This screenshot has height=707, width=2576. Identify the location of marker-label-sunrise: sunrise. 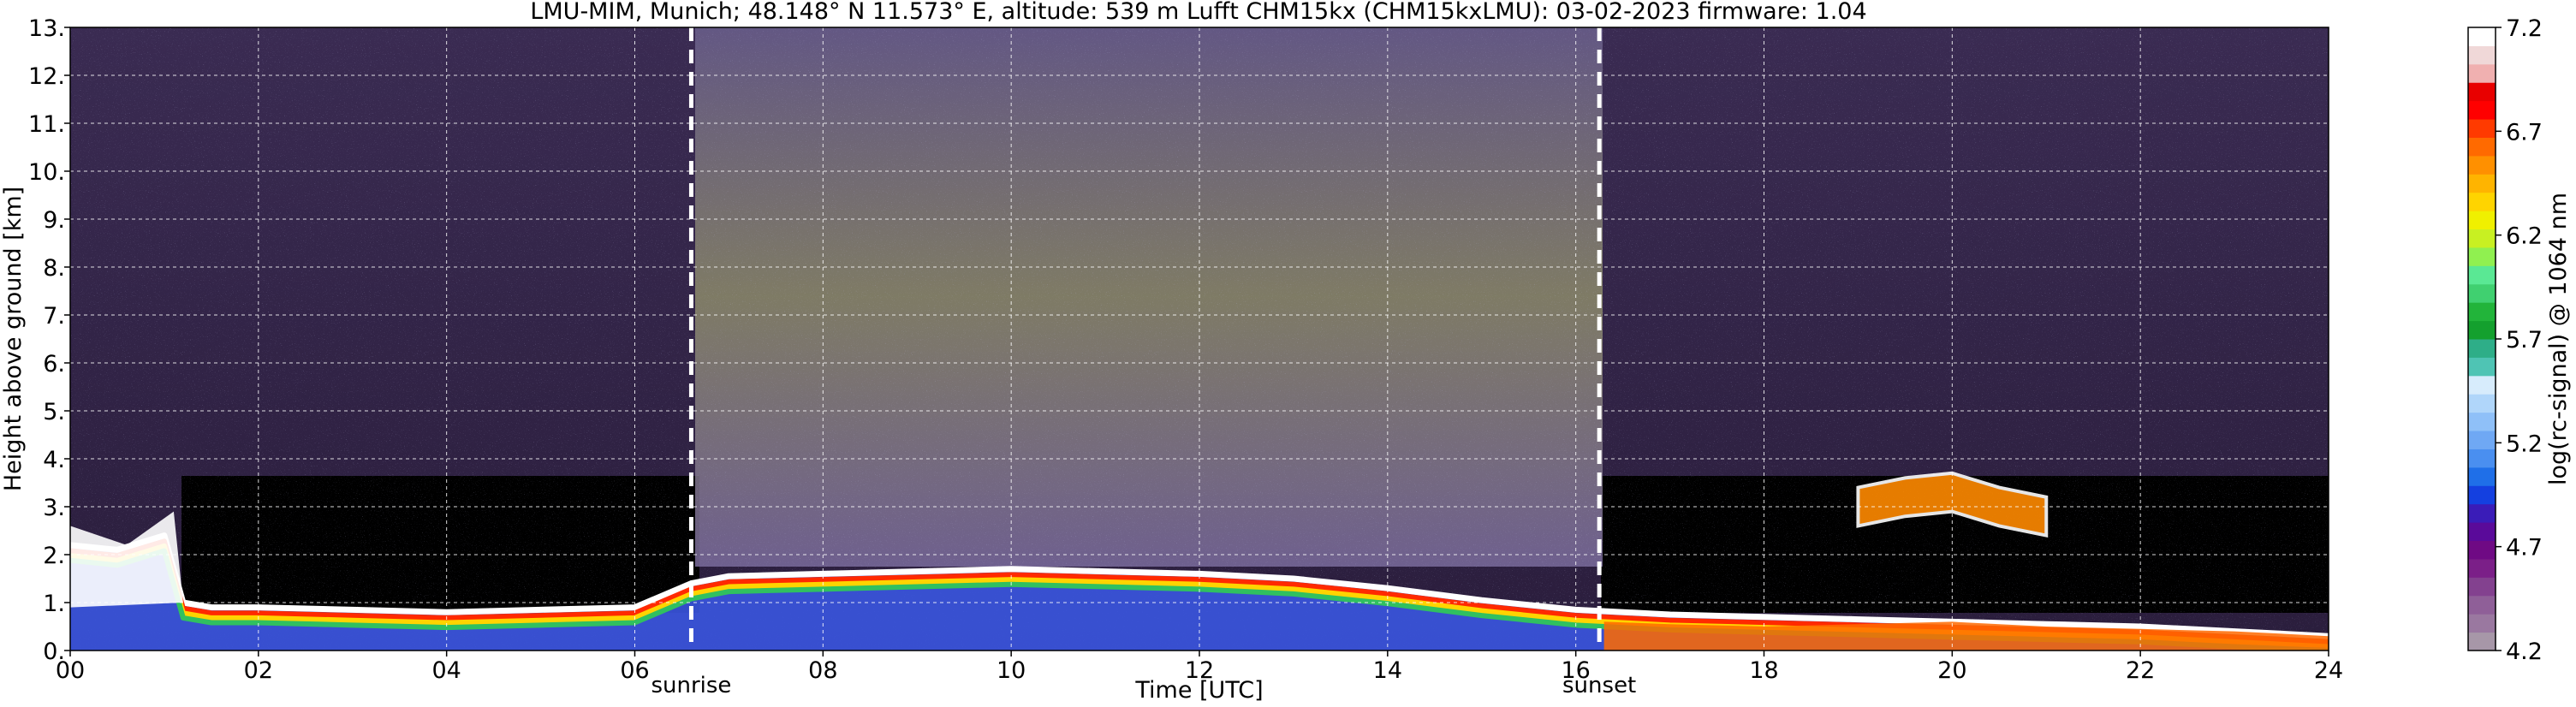
(691, 685).